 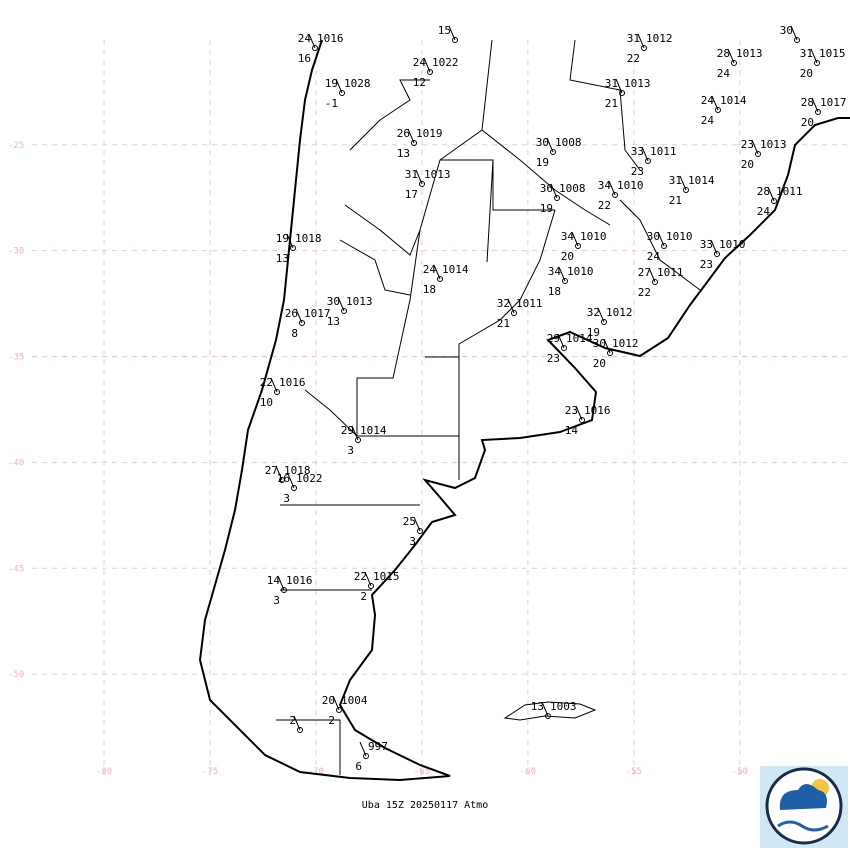 What do you see at coordinates (706, 264) in the screenshot?
I see `dewpoint: 23` at bounding box center [706, 264].